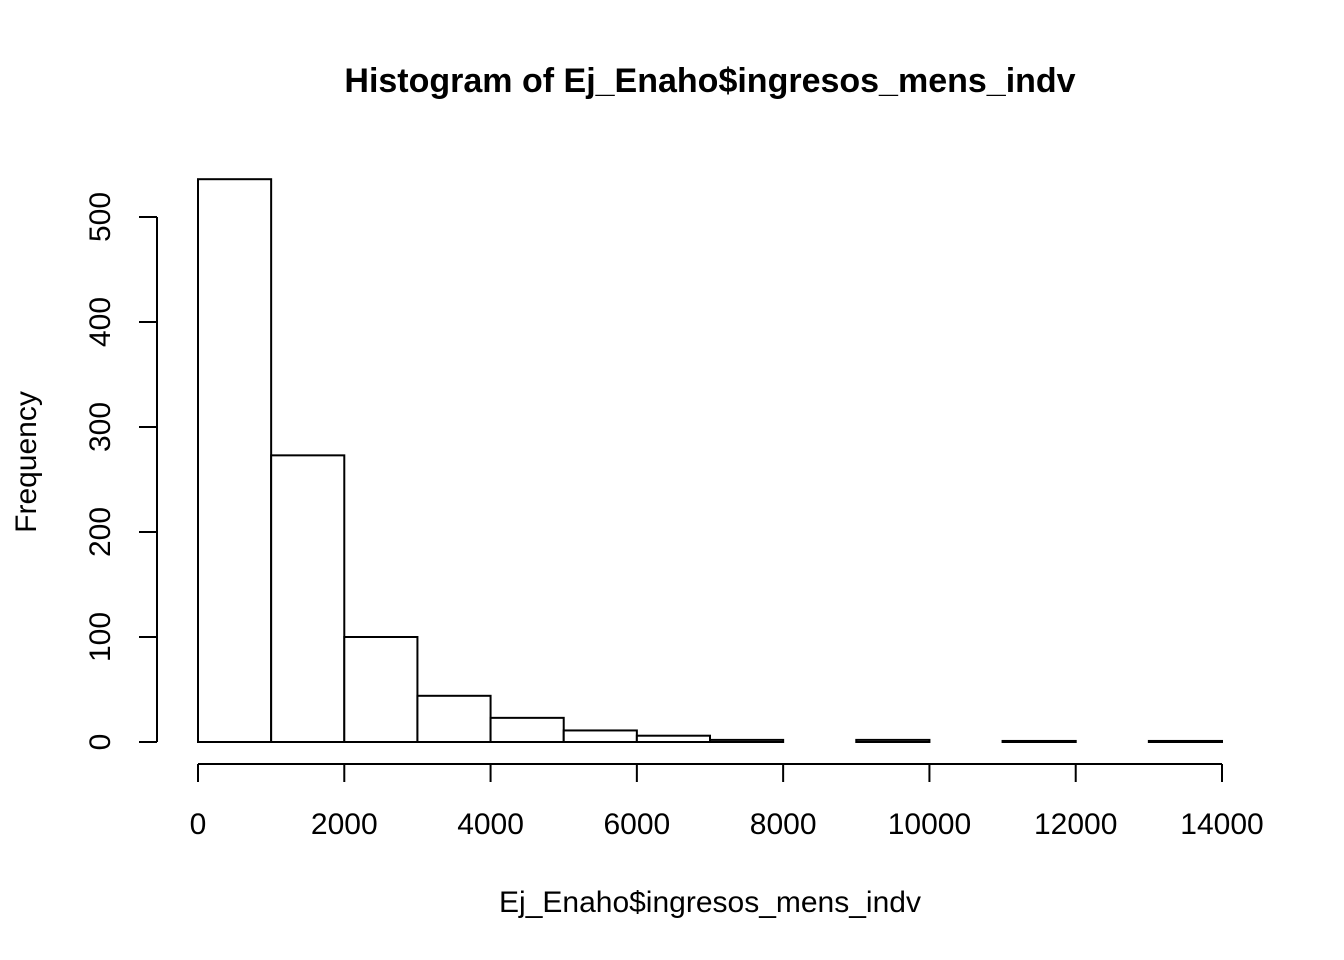 This screenshot has height=960, width=1344. I want to click on x-tick-label: 8000, so click(783, 824).